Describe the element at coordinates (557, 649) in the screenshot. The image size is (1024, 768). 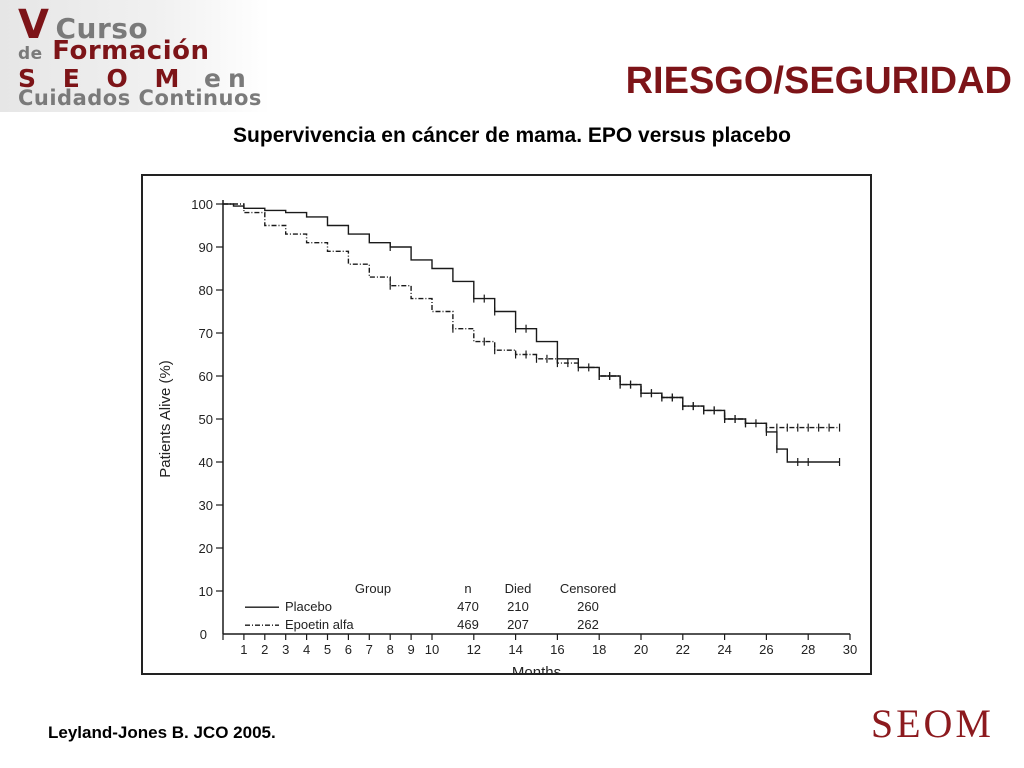
I see `x-tick-label: 16` at that location.